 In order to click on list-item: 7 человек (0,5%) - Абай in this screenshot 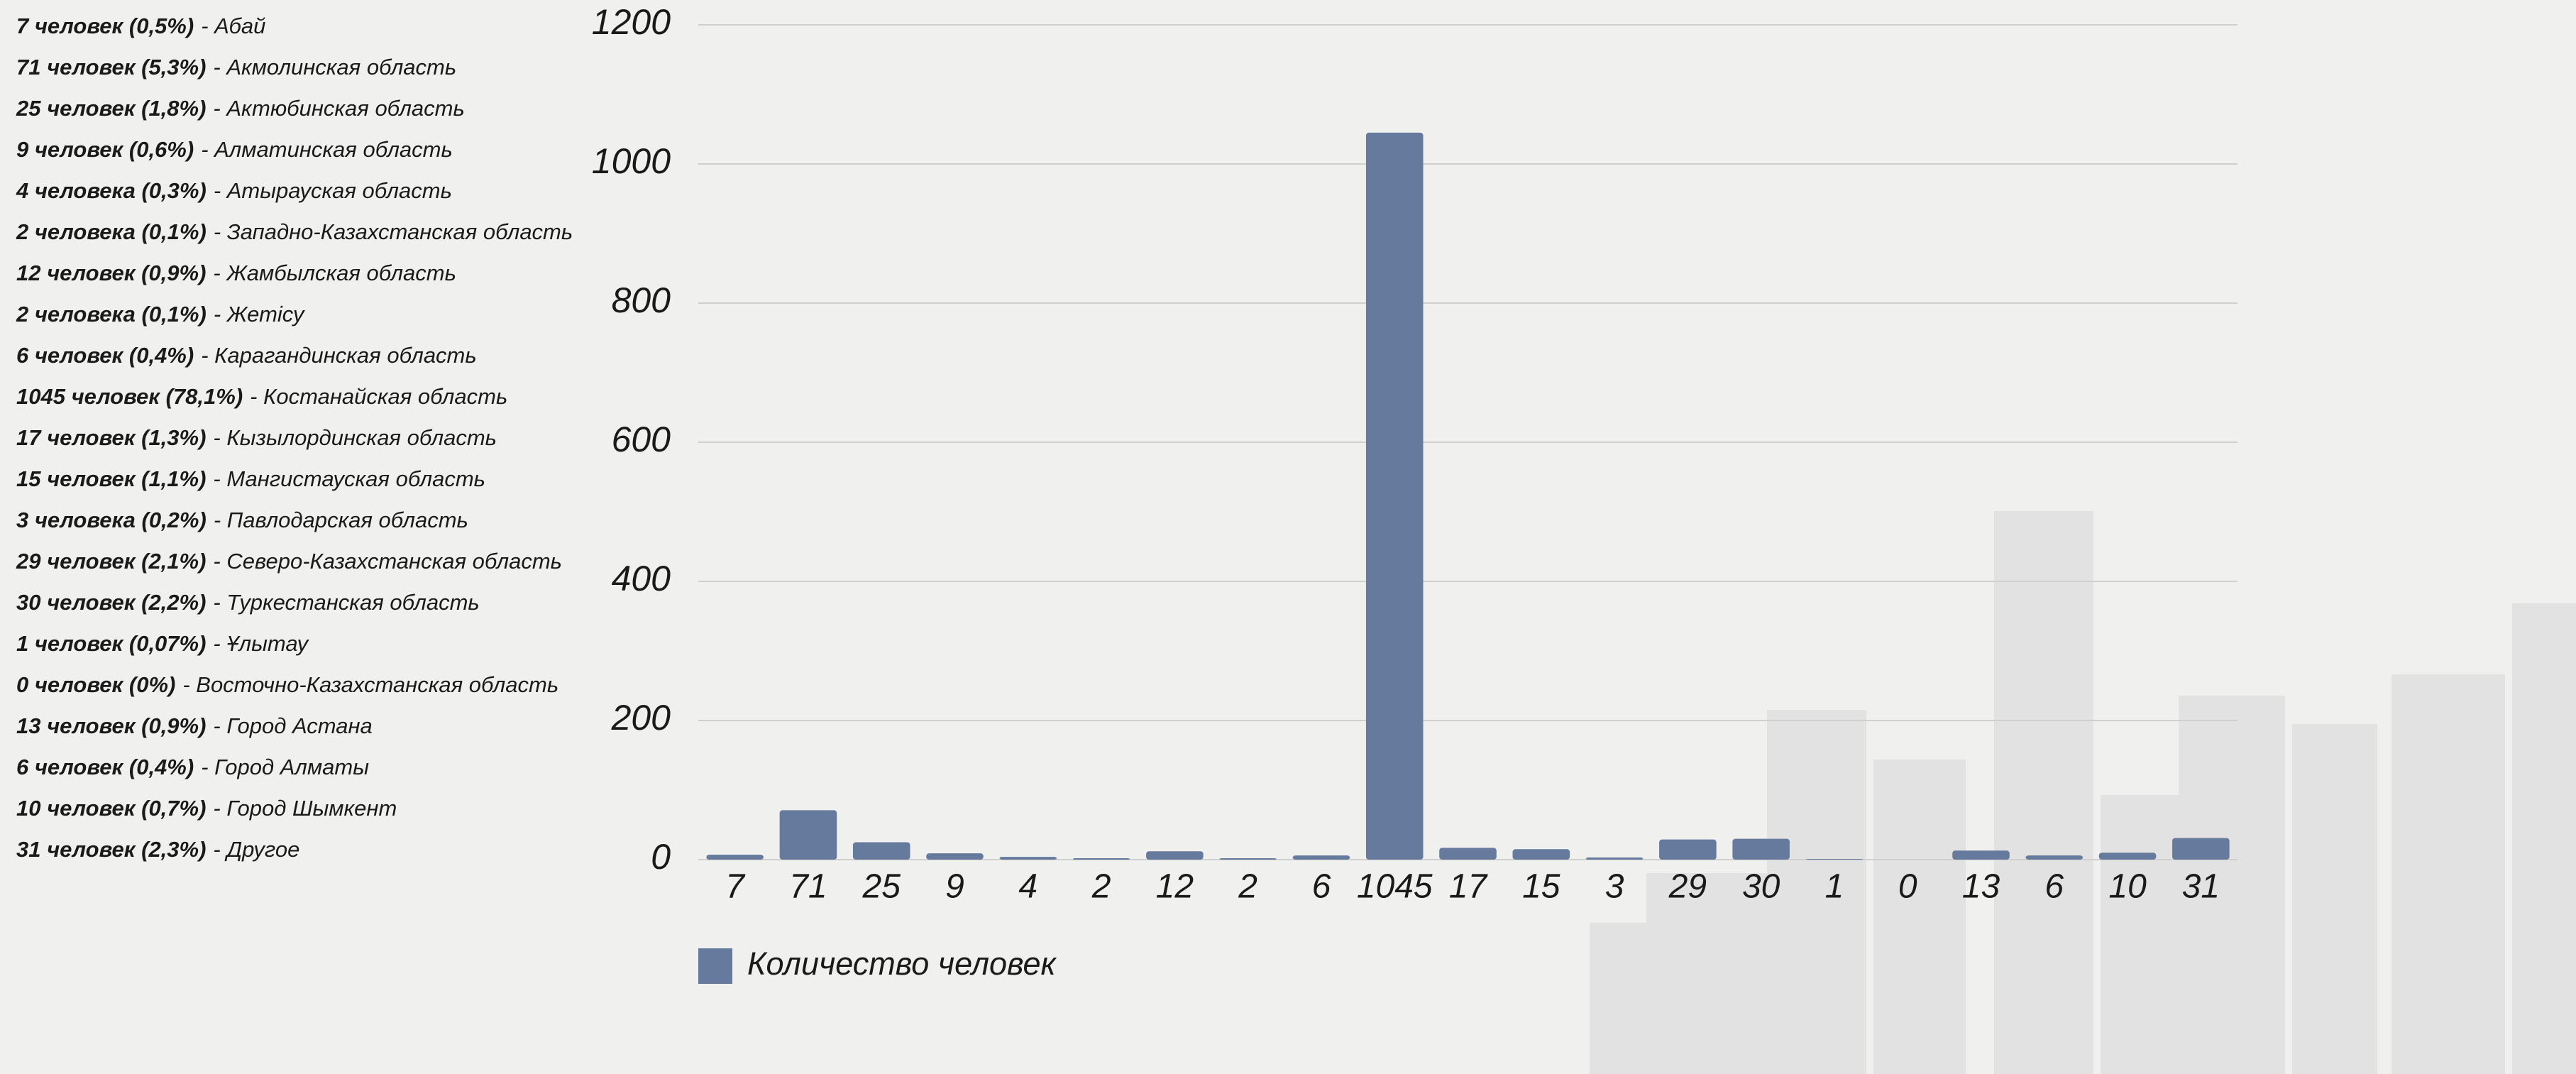, I will do `click(140, 25)`.